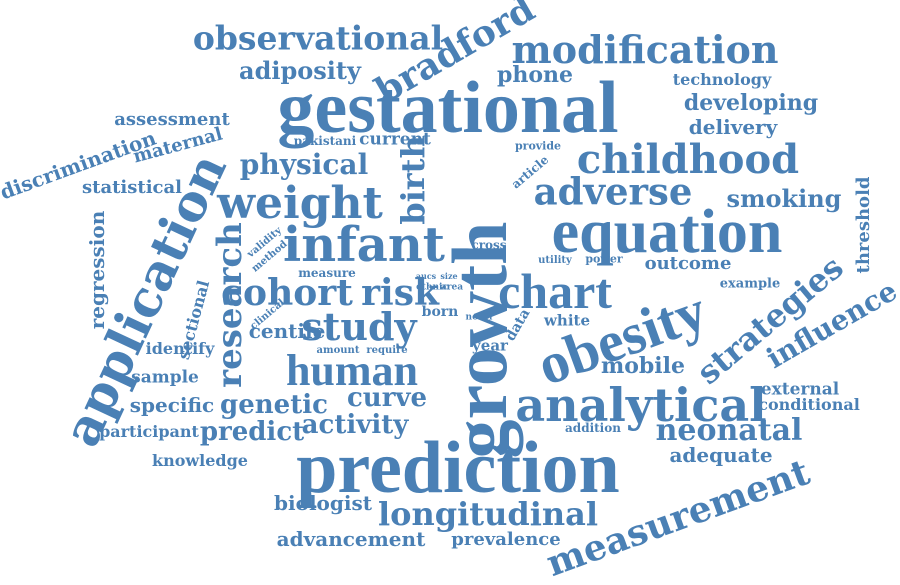  What do you see at coordinates (863, 225) in the screenshot?
I see `word-threshold: threshold` at bounding box center [863, 225].